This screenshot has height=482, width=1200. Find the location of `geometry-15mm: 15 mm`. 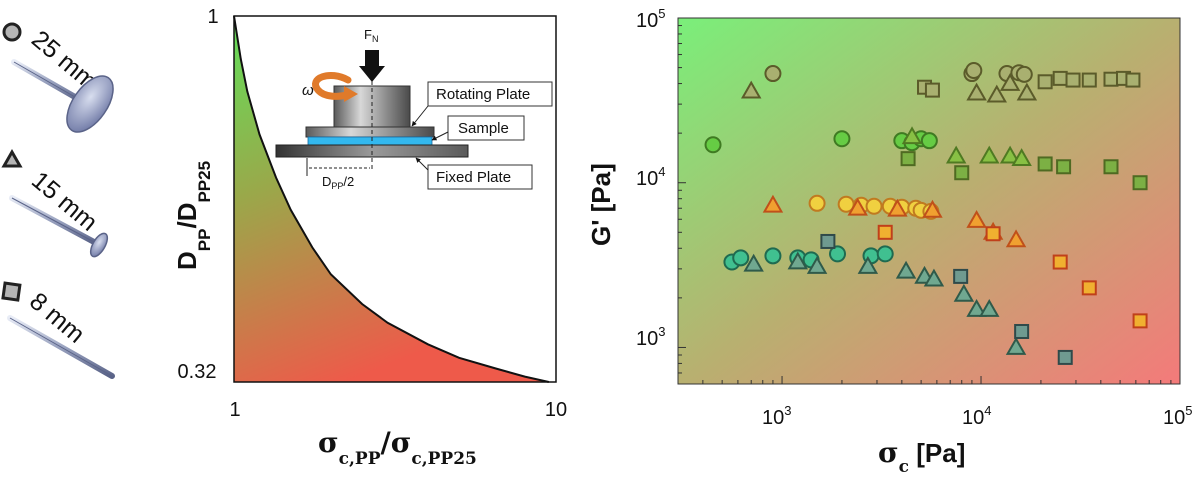

geometry-15mm: 15 mm is located at coordinates (55, 203).